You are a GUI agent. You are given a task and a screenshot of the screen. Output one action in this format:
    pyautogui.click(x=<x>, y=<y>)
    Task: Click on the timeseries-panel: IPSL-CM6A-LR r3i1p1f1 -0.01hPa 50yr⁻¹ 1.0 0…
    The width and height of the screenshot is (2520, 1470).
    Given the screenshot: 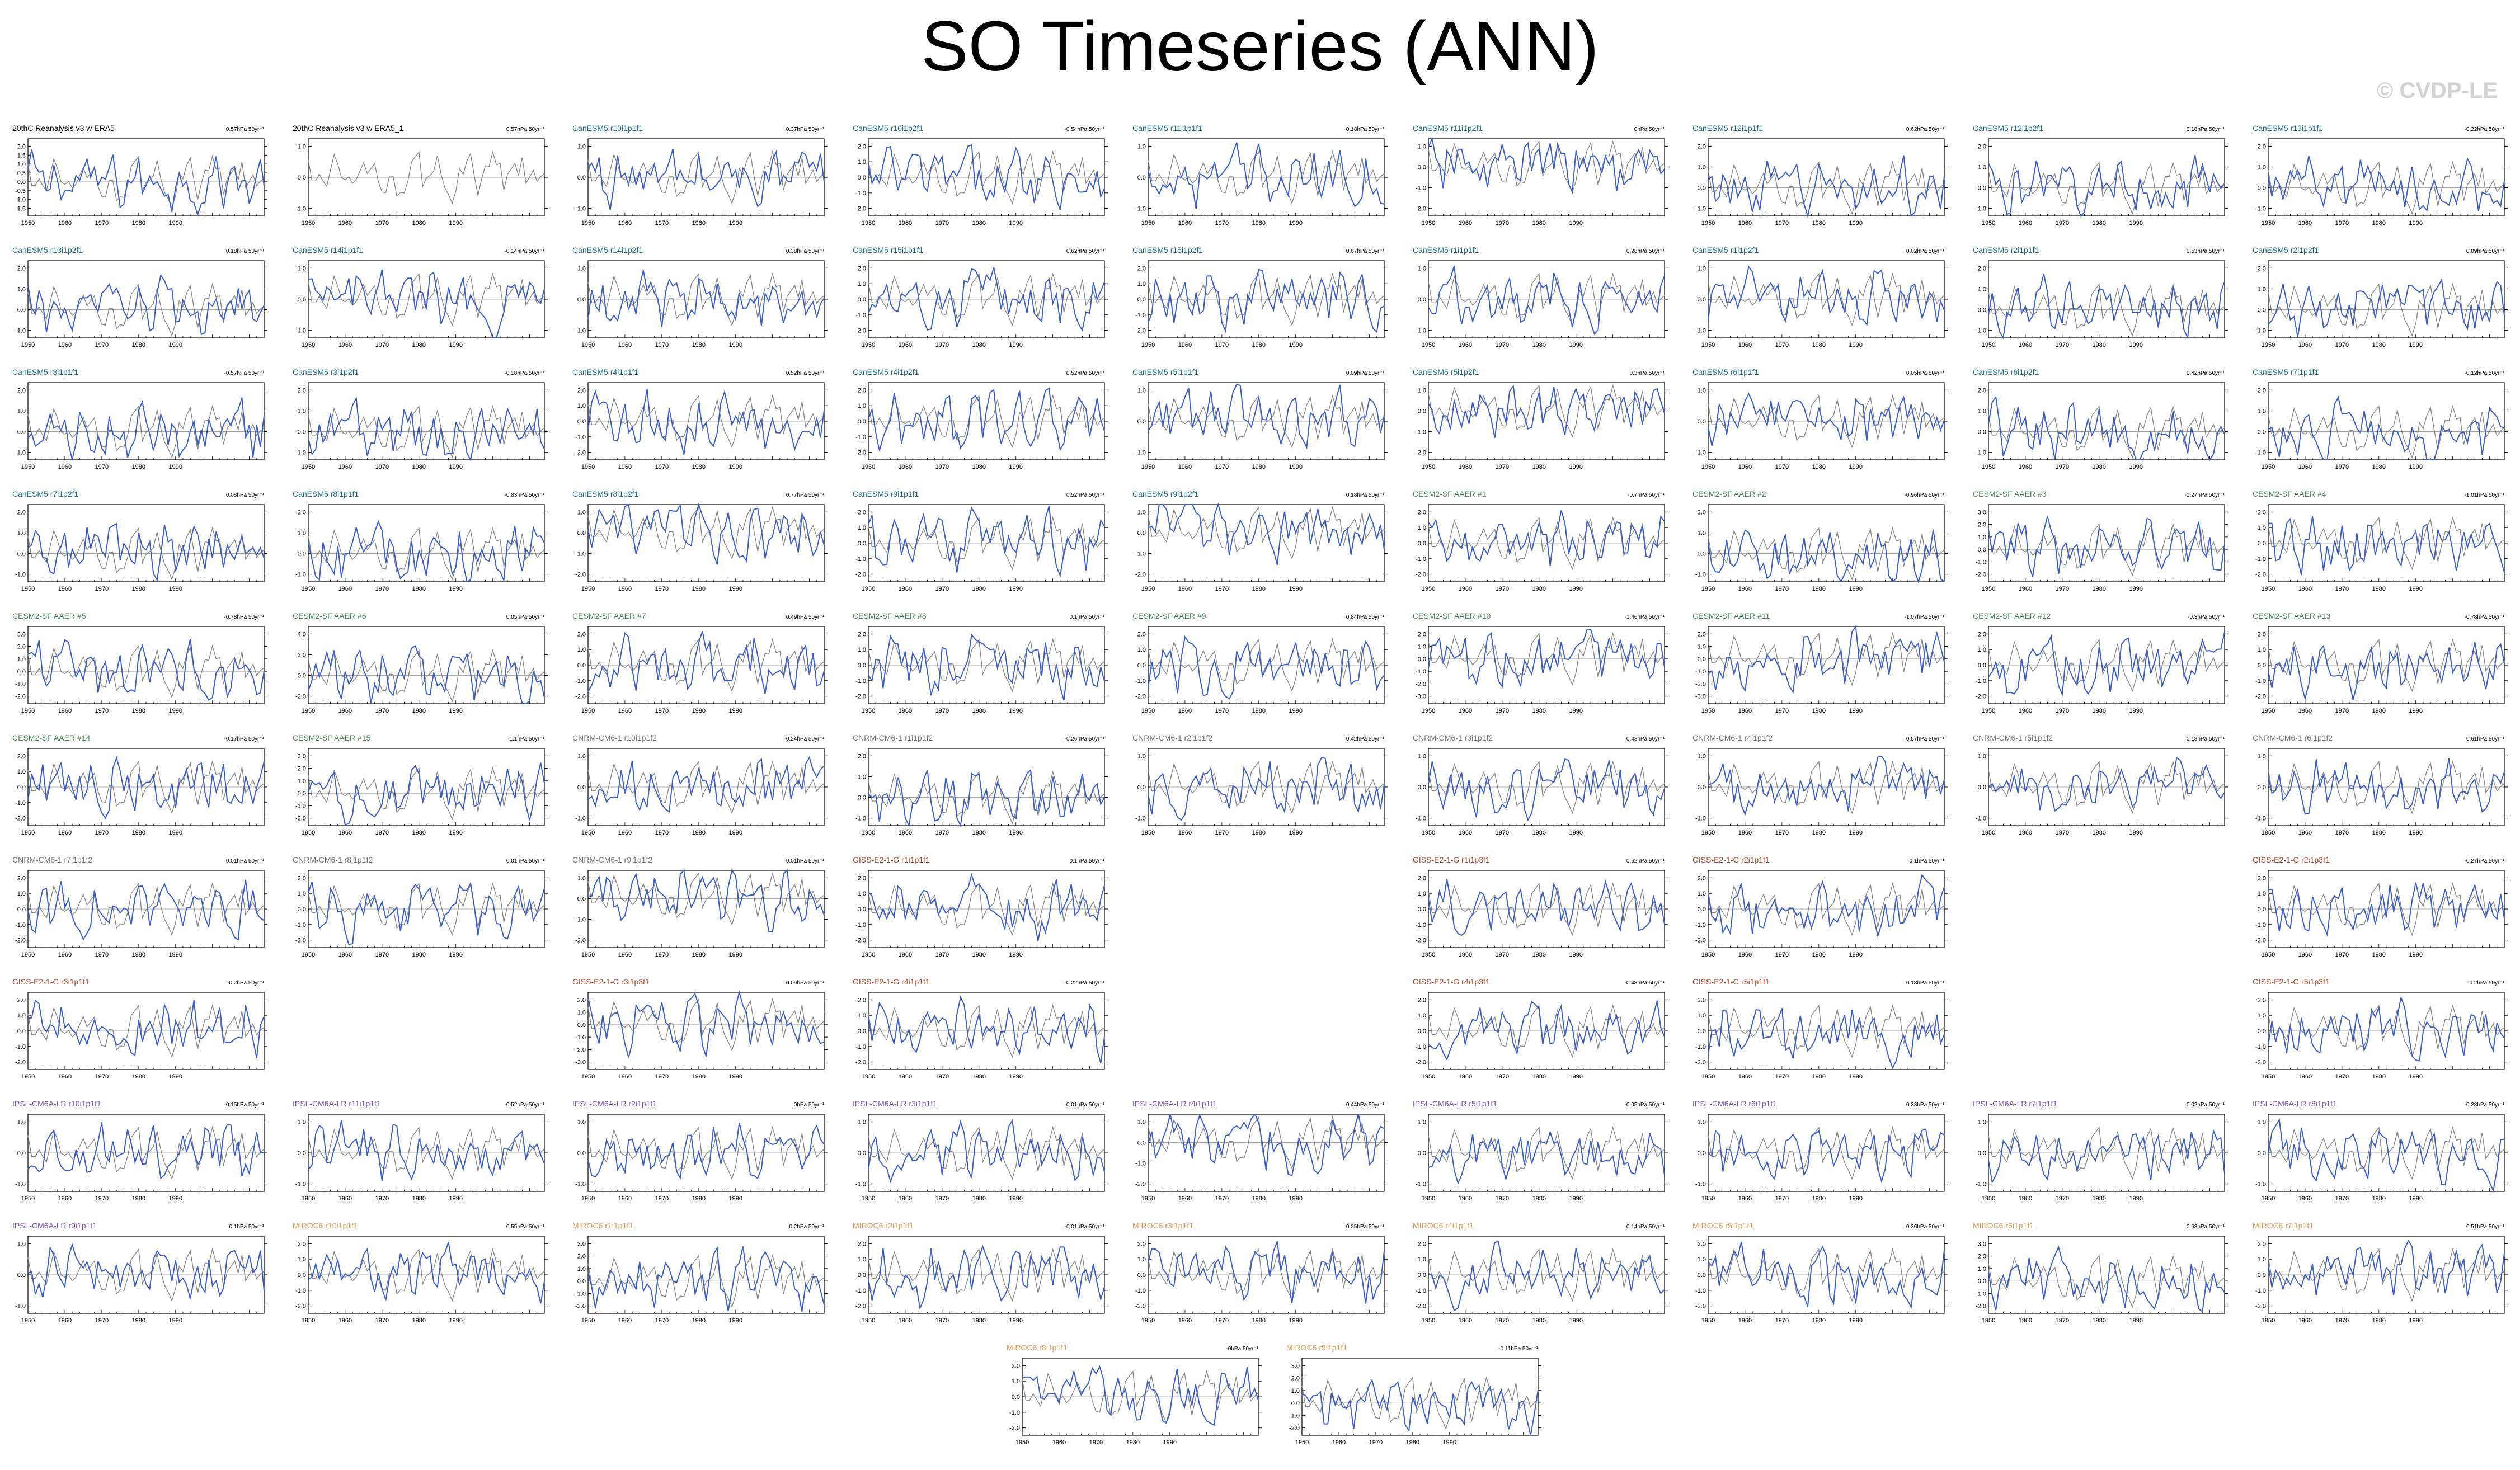 What is the action you would take?
    pyautogui.click(x=981, y=1150)
    